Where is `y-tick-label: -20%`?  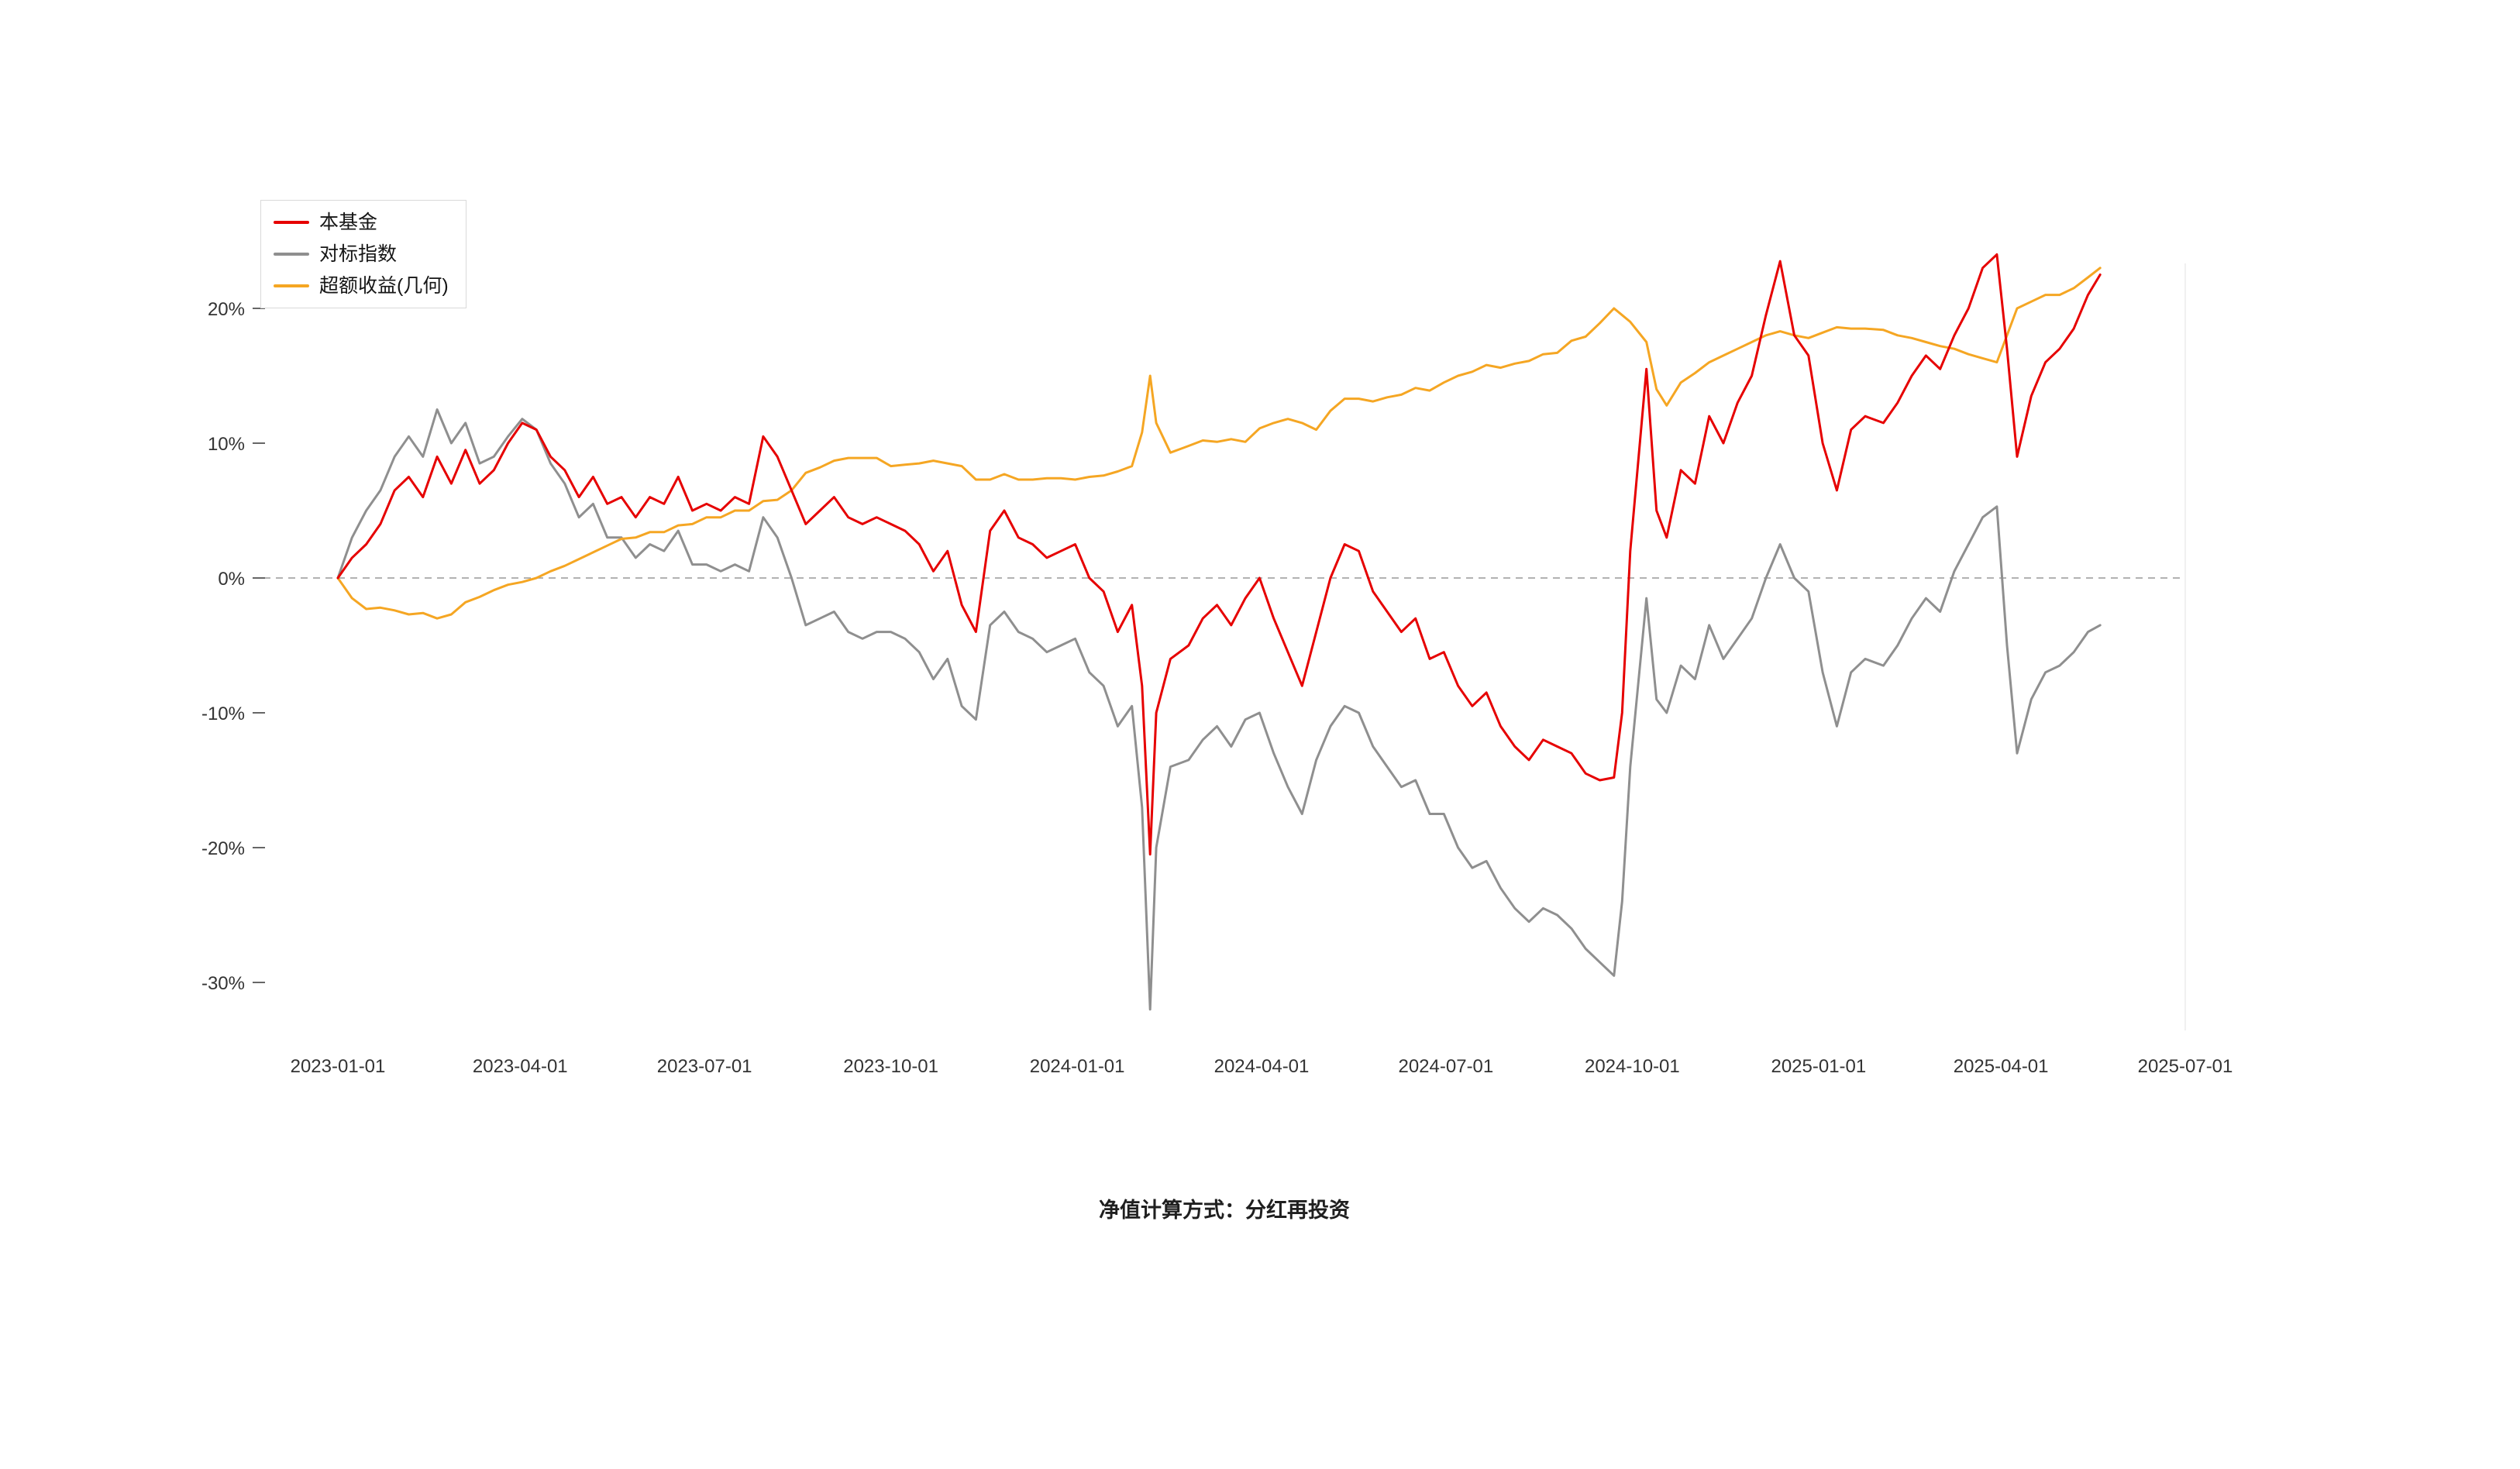
y-tick-label: -20% is located at coordinates (223, 848).